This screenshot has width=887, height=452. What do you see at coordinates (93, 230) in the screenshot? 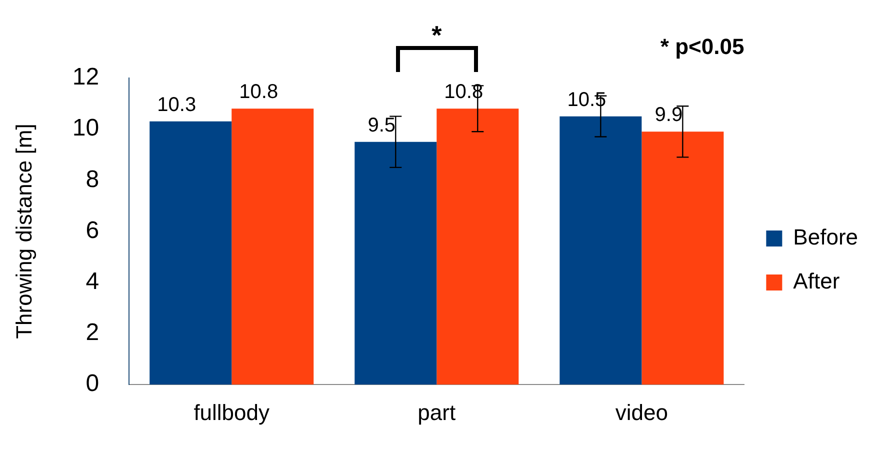
I see `y-tick-label: 6` at bounding box center [93, 230].